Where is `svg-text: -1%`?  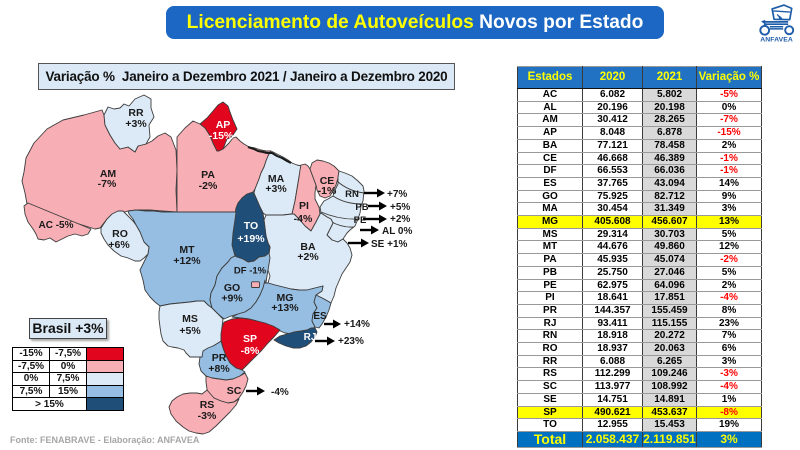
svg-text: -1% is located at coordinates (327, 191).